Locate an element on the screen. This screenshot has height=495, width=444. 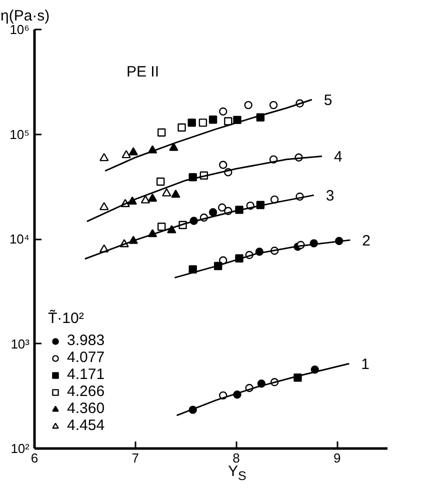
y-axis-title: η(Pa·s) is located at coordinates (25, 16).